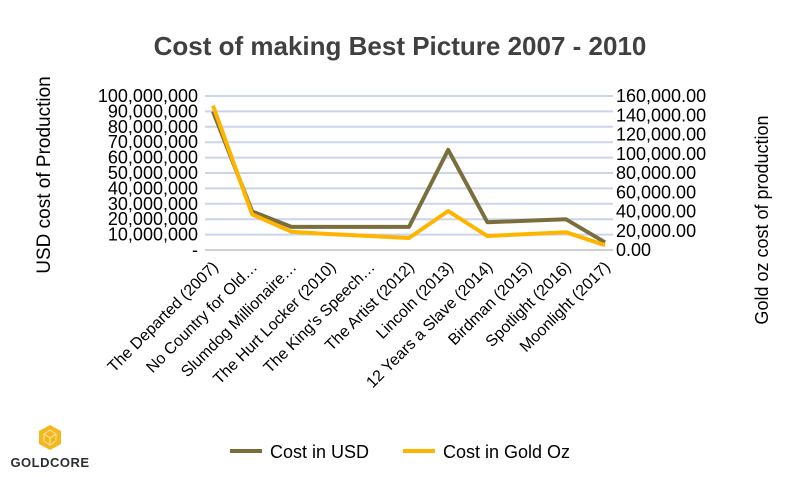  What do you see at coordinates (656, 192) in the screenshot?
I see `y2-tick-label: 60,000.00` at bounding box center [656, 192].